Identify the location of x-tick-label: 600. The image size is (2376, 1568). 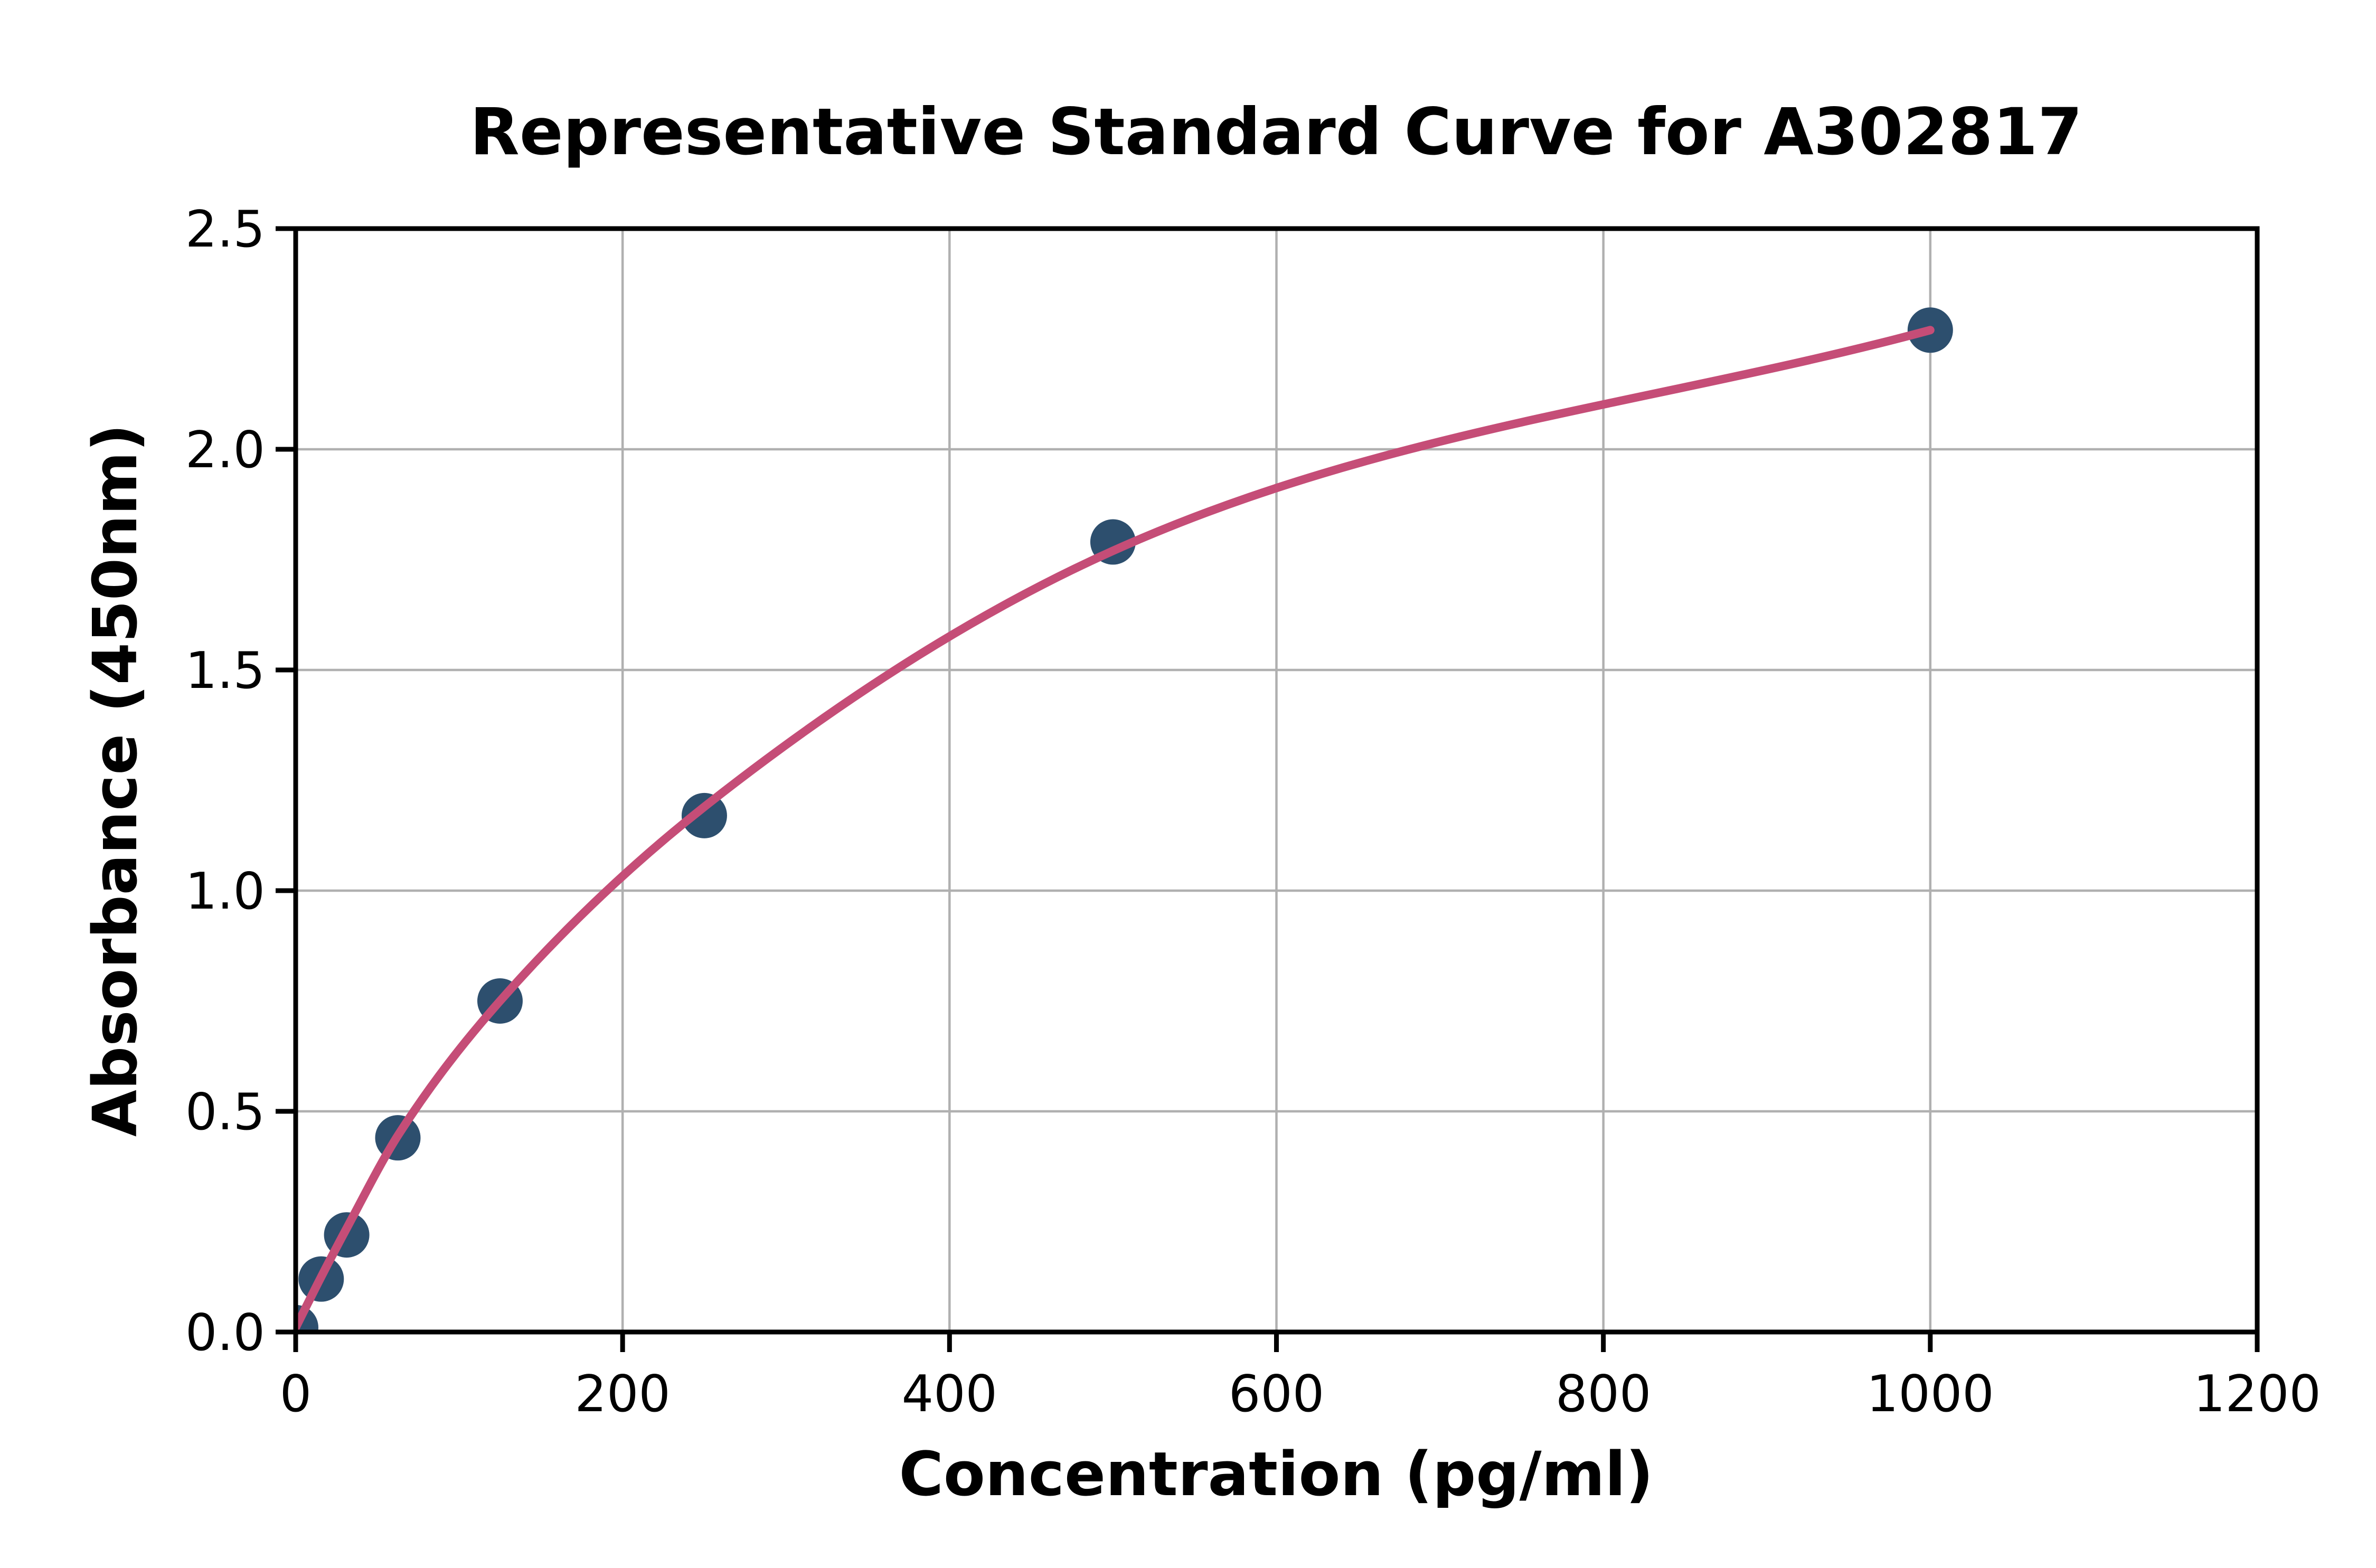
(1277, 1394).